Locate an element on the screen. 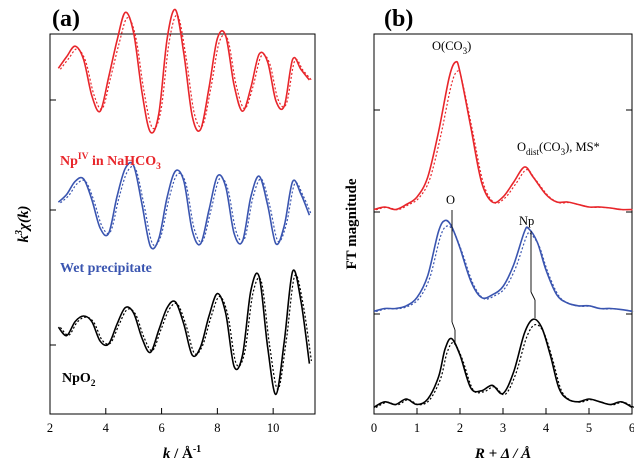 This screenshot has width=634, height=466. panel-b-series-1-fit is located at coordinates (503, 265).